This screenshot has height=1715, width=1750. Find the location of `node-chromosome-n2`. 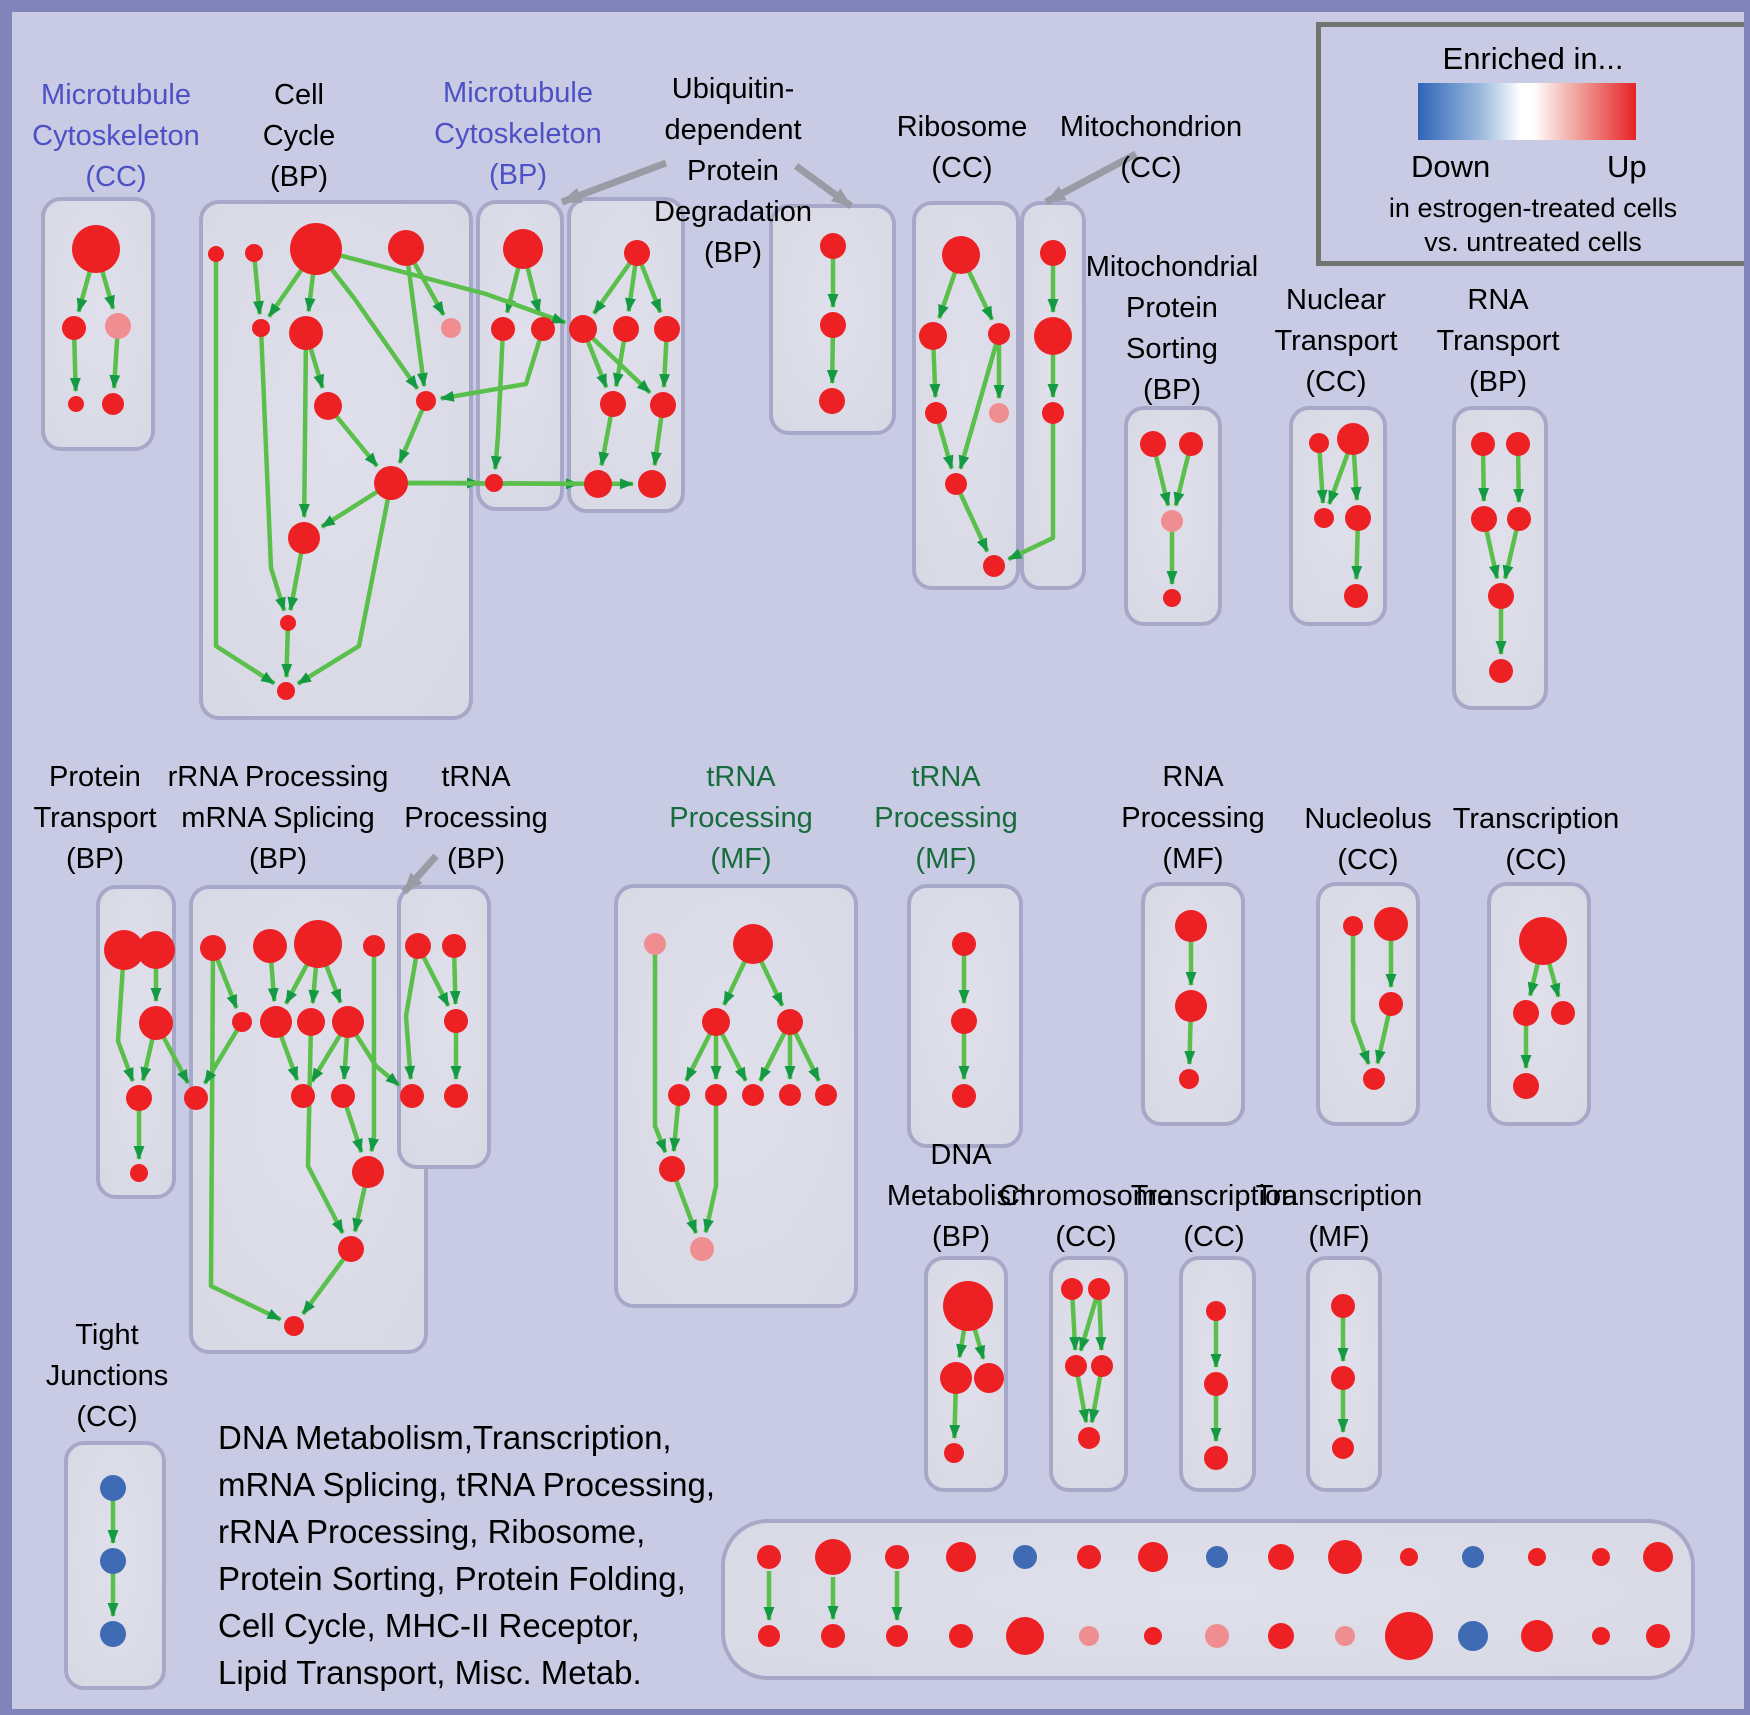

node-chromosome-n2 is located at coordinates (1099, 1289).